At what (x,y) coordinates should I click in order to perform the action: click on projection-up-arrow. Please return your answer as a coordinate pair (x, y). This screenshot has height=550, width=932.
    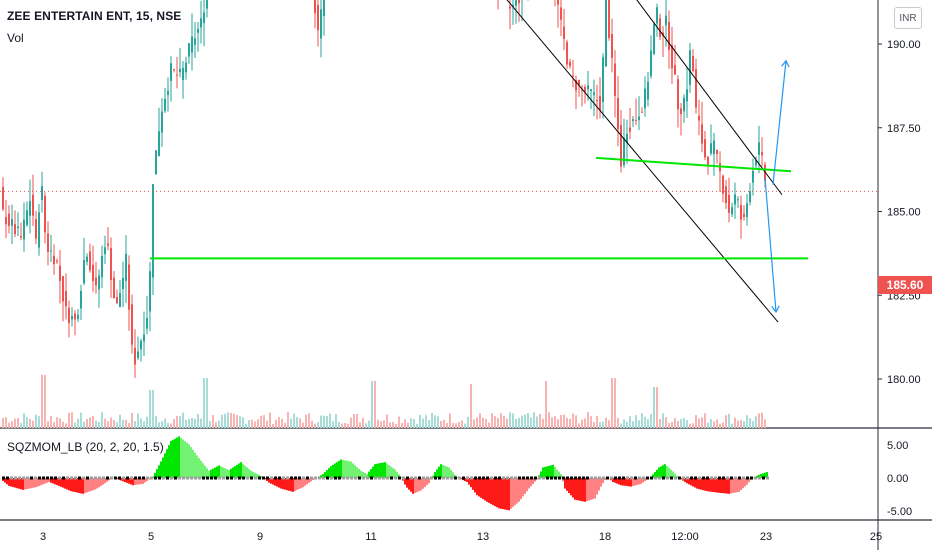
    Looking at the image, I should click on (779, 122).